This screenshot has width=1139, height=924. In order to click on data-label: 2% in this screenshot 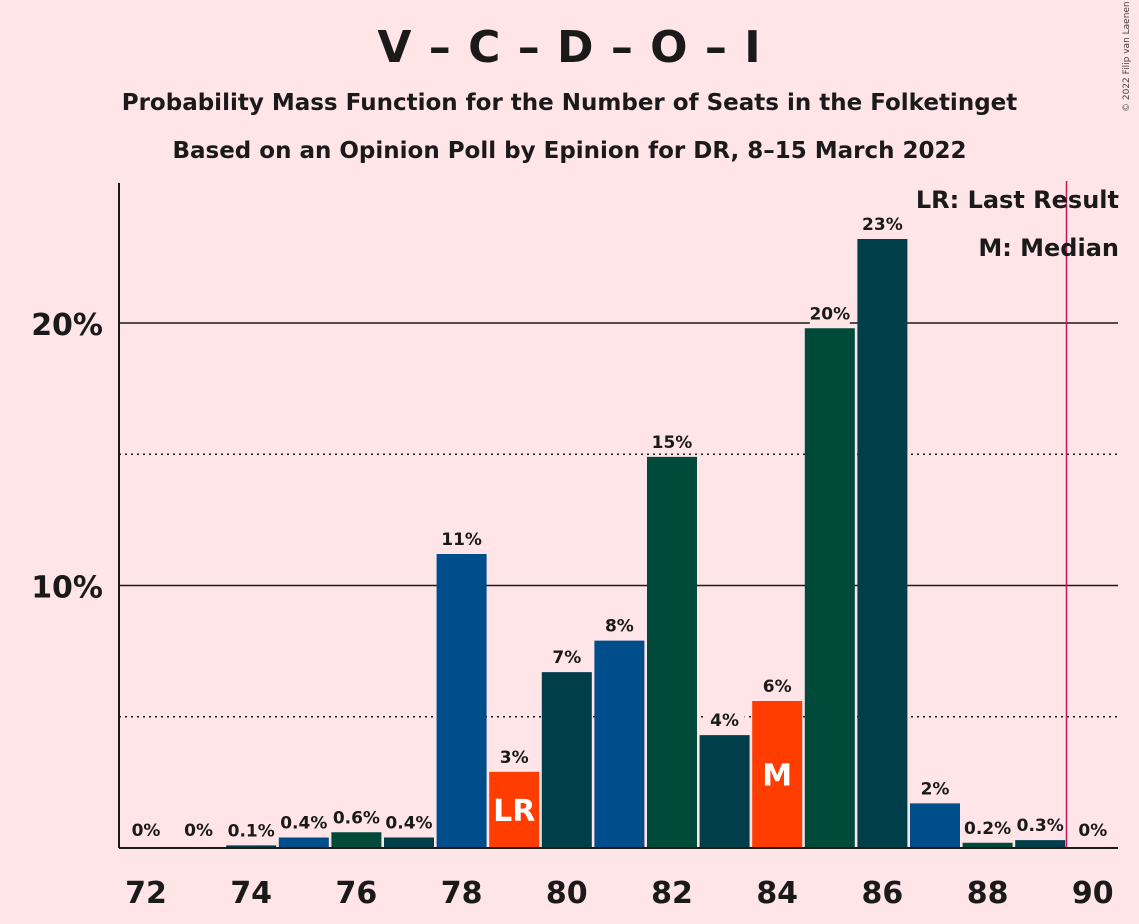, I will do `click(935, 789)`.